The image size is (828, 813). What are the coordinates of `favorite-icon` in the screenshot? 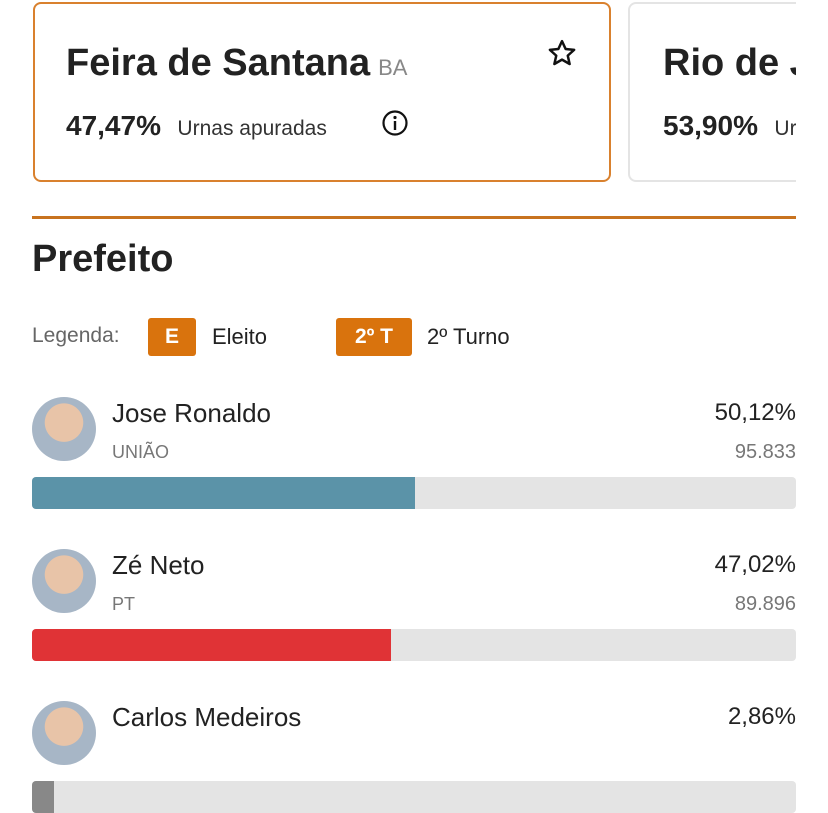 It's located at (562, 53).